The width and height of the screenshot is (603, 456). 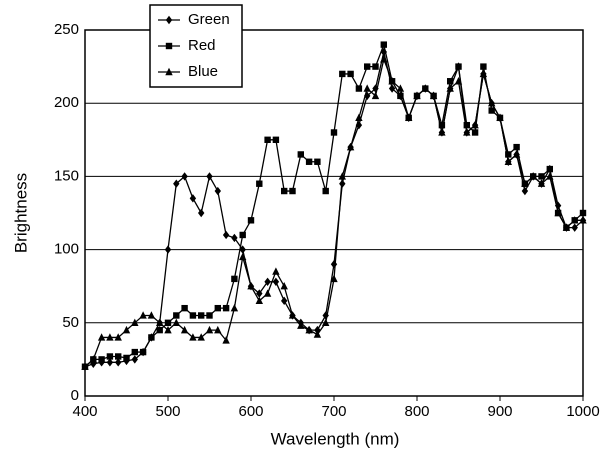 What do you see at coordinates (499, 411) in the screenshot?
I see `x-tick-label: 900` at bounding box center [499, 411].